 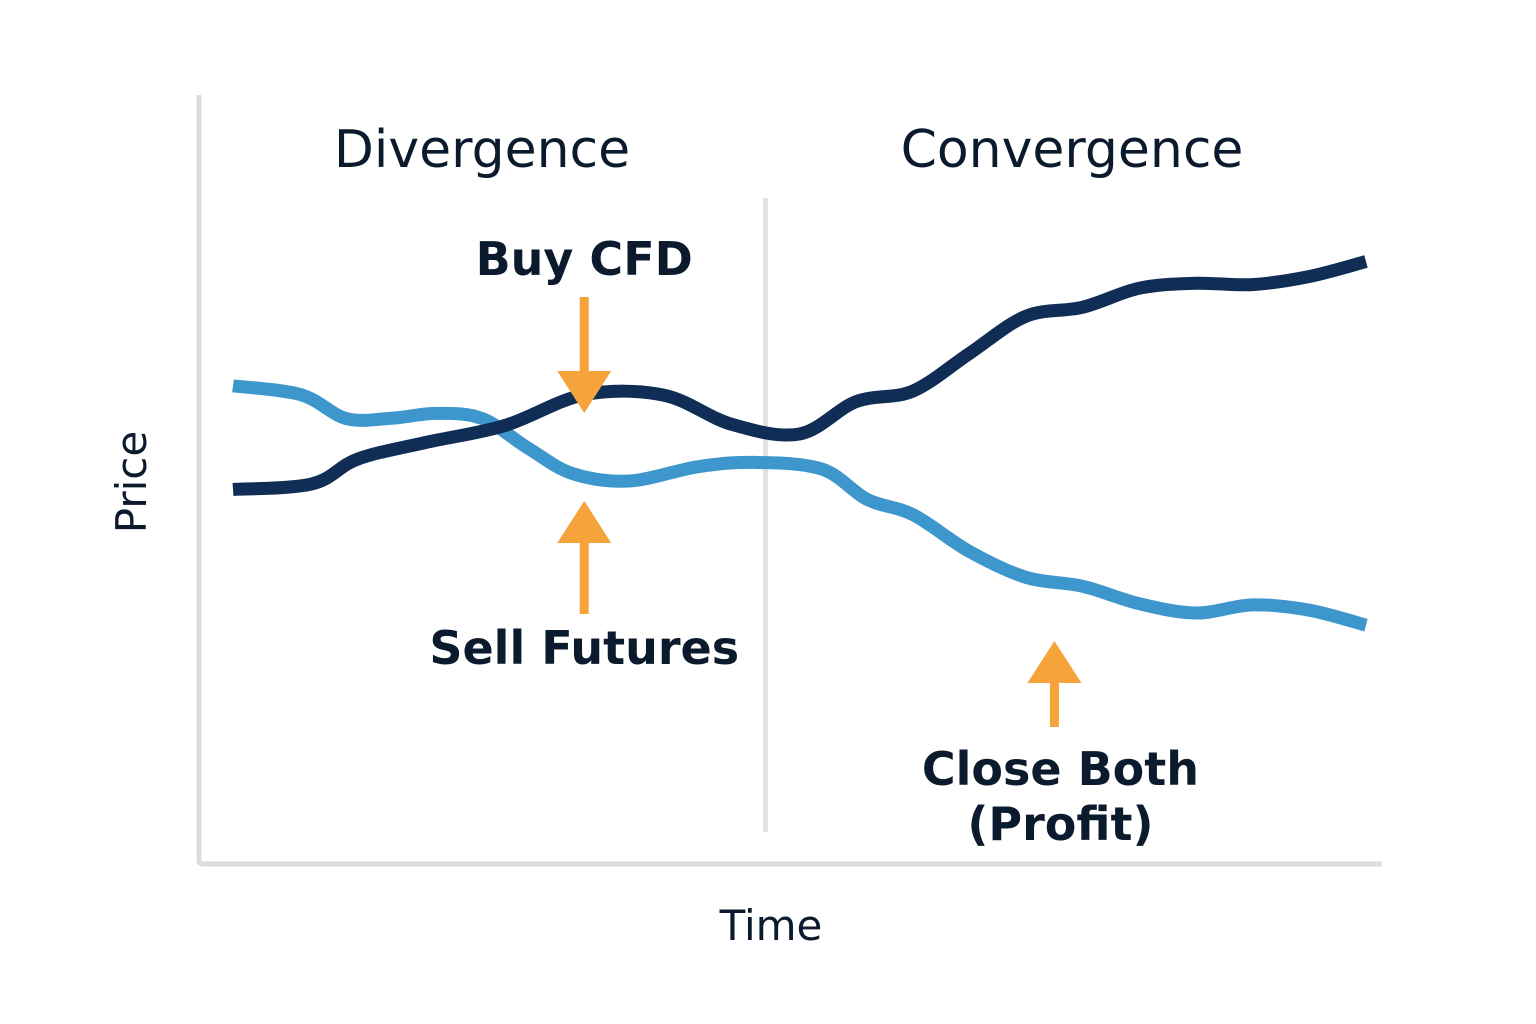 I want to click on phase-label-divergence: Divergence, so click(x=482, y=150).